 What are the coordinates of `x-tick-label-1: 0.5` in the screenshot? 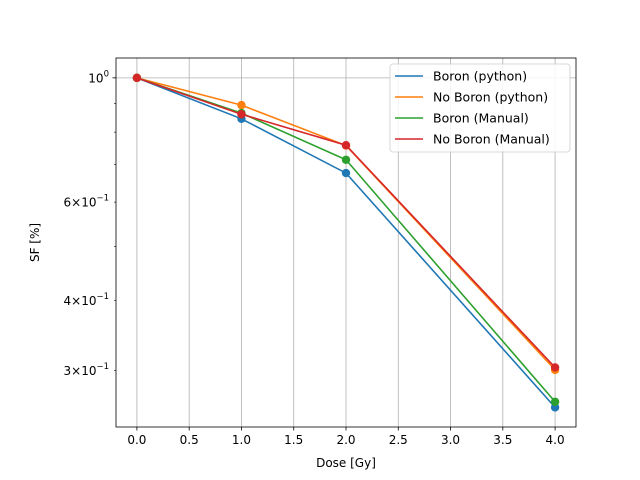 It's located at (189, 440).